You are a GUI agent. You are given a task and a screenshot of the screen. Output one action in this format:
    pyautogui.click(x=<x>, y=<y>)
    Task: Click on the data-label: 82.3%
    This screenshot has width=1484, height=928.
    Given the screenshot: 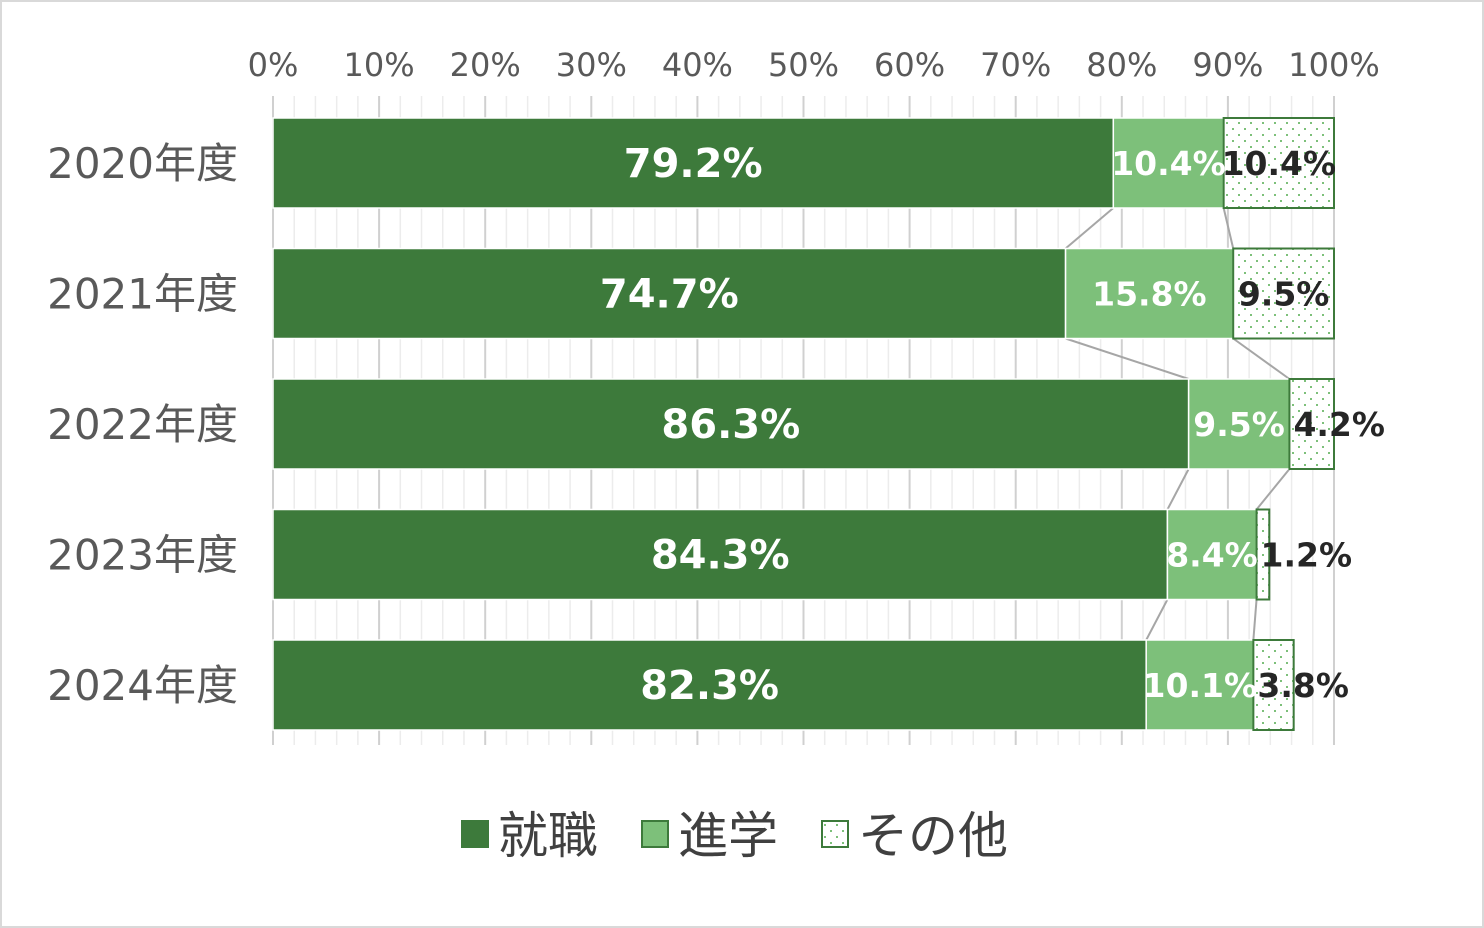 What is the action you would take?
    pyautogui.click(x=709, y=686)
    